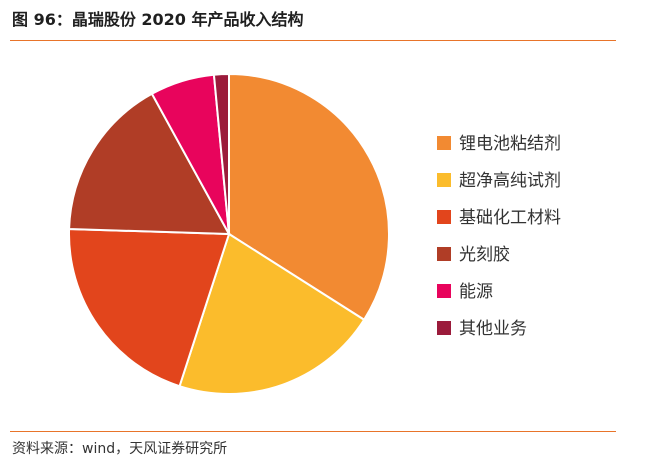 The width and height of the screenshot is (660, 474). Describe the element at coordinates (493, 329) in the screenshot. I see `legend-label-6: 其他业务` at that location.